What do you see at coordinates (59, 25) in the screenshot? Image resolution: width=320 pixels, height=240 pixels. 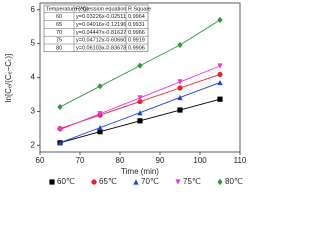 I see `table-cell: 65` at bounding box center [59, 25].